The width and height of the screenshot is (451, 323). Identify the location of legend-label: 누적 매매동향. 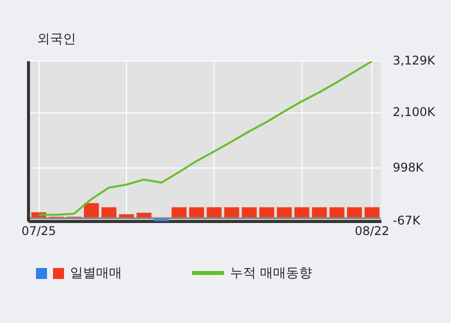
(271, 273).